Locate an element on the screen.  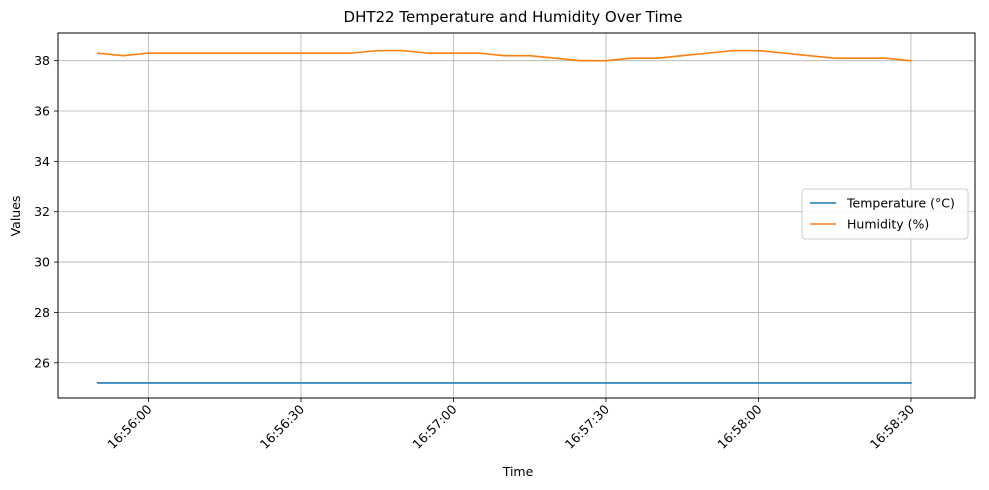
legend-box is located at coordinates (885, 214).